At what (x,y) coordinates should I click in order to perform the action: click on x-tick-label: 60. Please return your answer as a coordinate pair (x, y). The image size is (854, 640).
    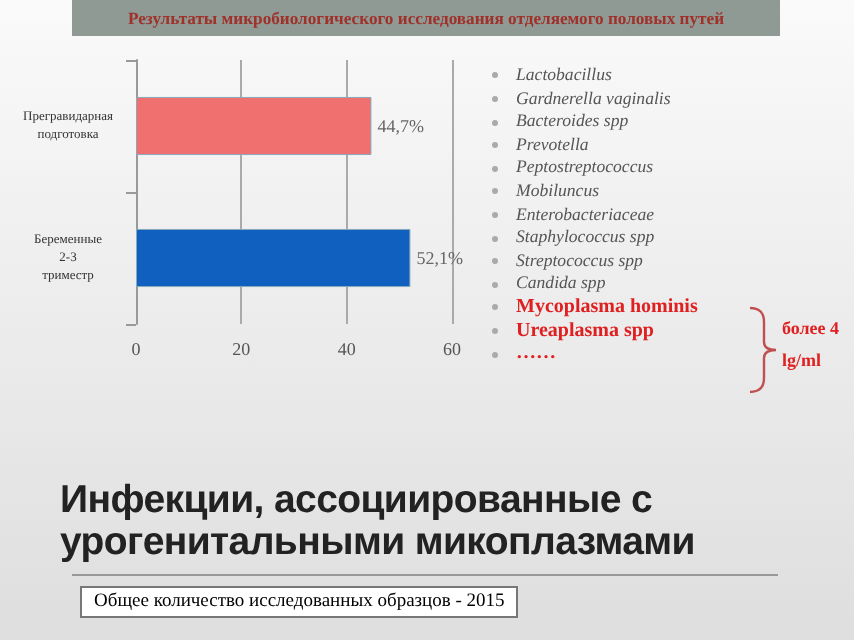
    Looking at the image, I should click on (452, 349).